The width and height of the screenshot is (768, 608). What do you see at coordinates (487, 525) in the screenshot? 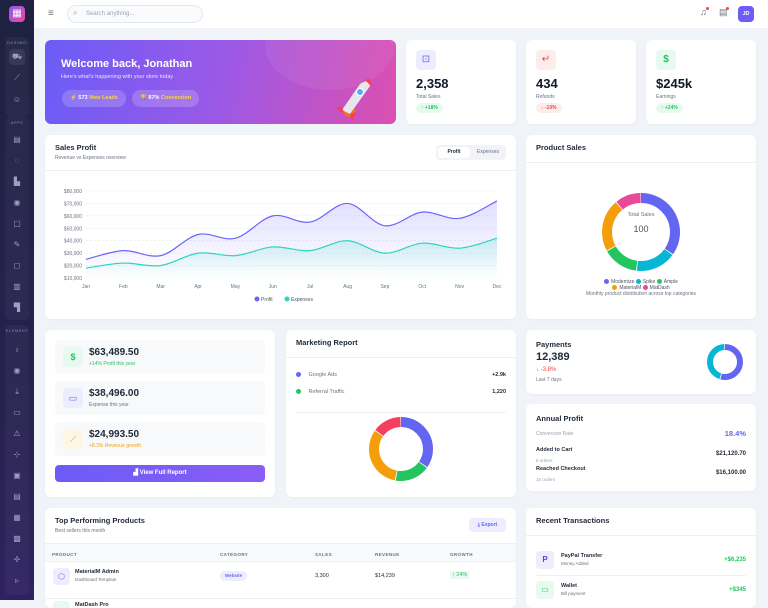
I see `export-button: ⤓ Export` at bounding box center [487, 525].